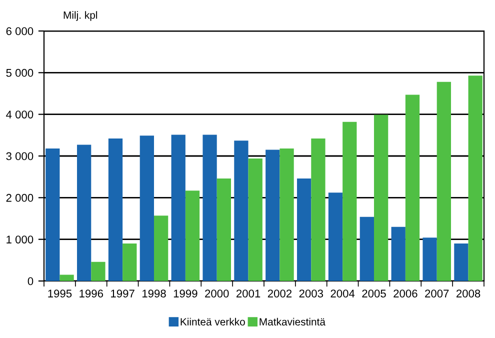 This screenshot has width=495, height=338. What do you see at coordinates (248, 294) in the screenshot?
I see `x-tick-label: 2001` at bounding box center [248, 294].